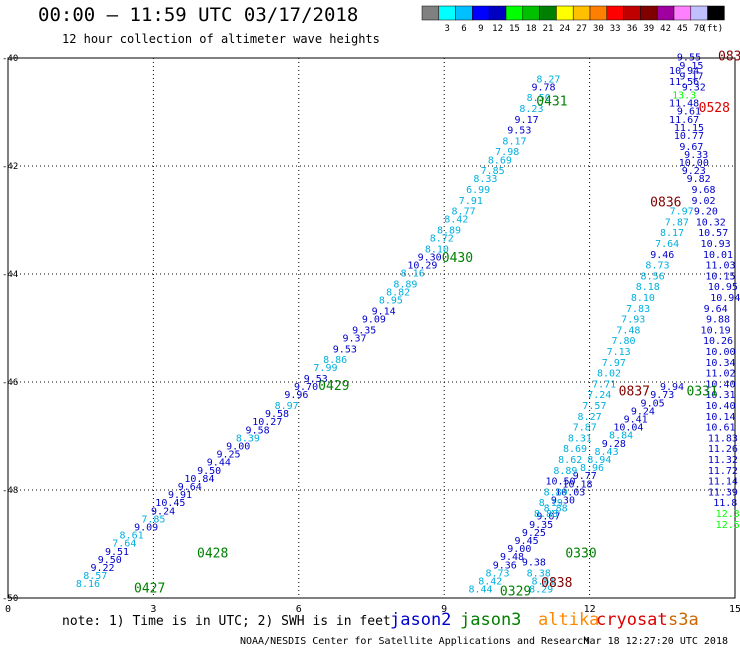  Describe the element at coordinates (551, 503) in the screenshot. I see `data-point: 8.19` at that location.